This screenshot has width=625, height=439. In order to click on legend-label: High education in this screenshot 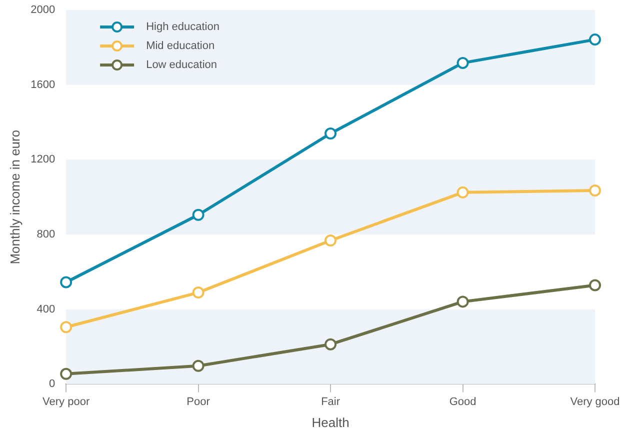, I will do `click(183, 27)`.